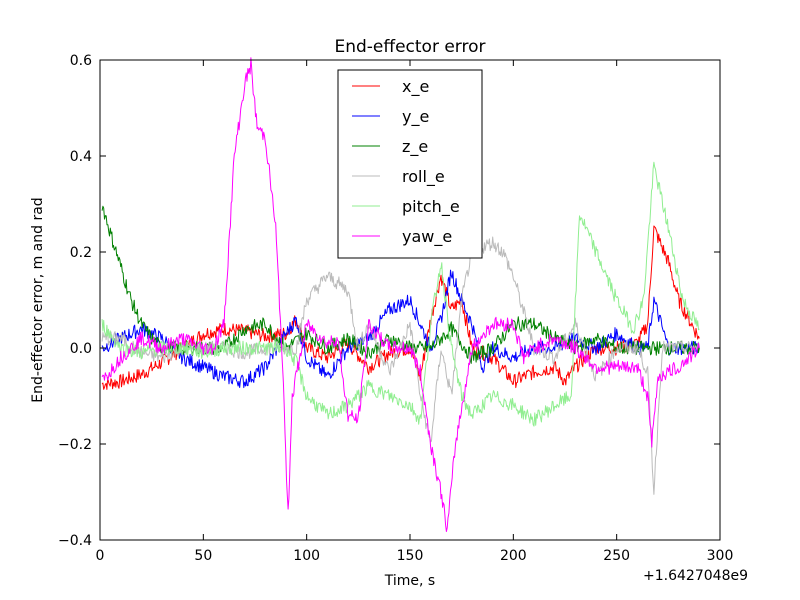 The height and width of the screenshot is (600, 800). I want to click on y-tick-label: −0.2, so click(75, 445).